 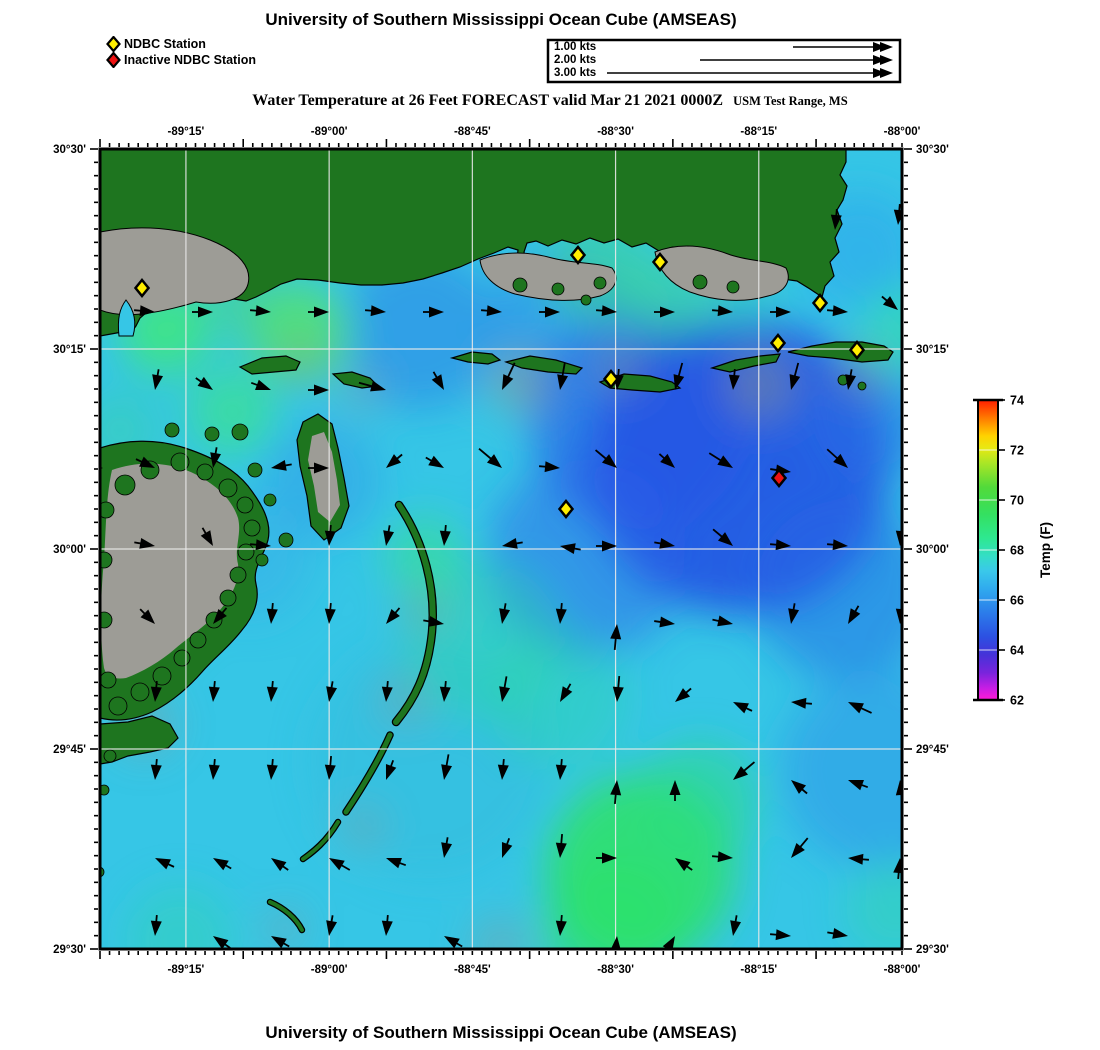 I want to click on lon-tick-label: -89°00', so click(x=329, y=970).